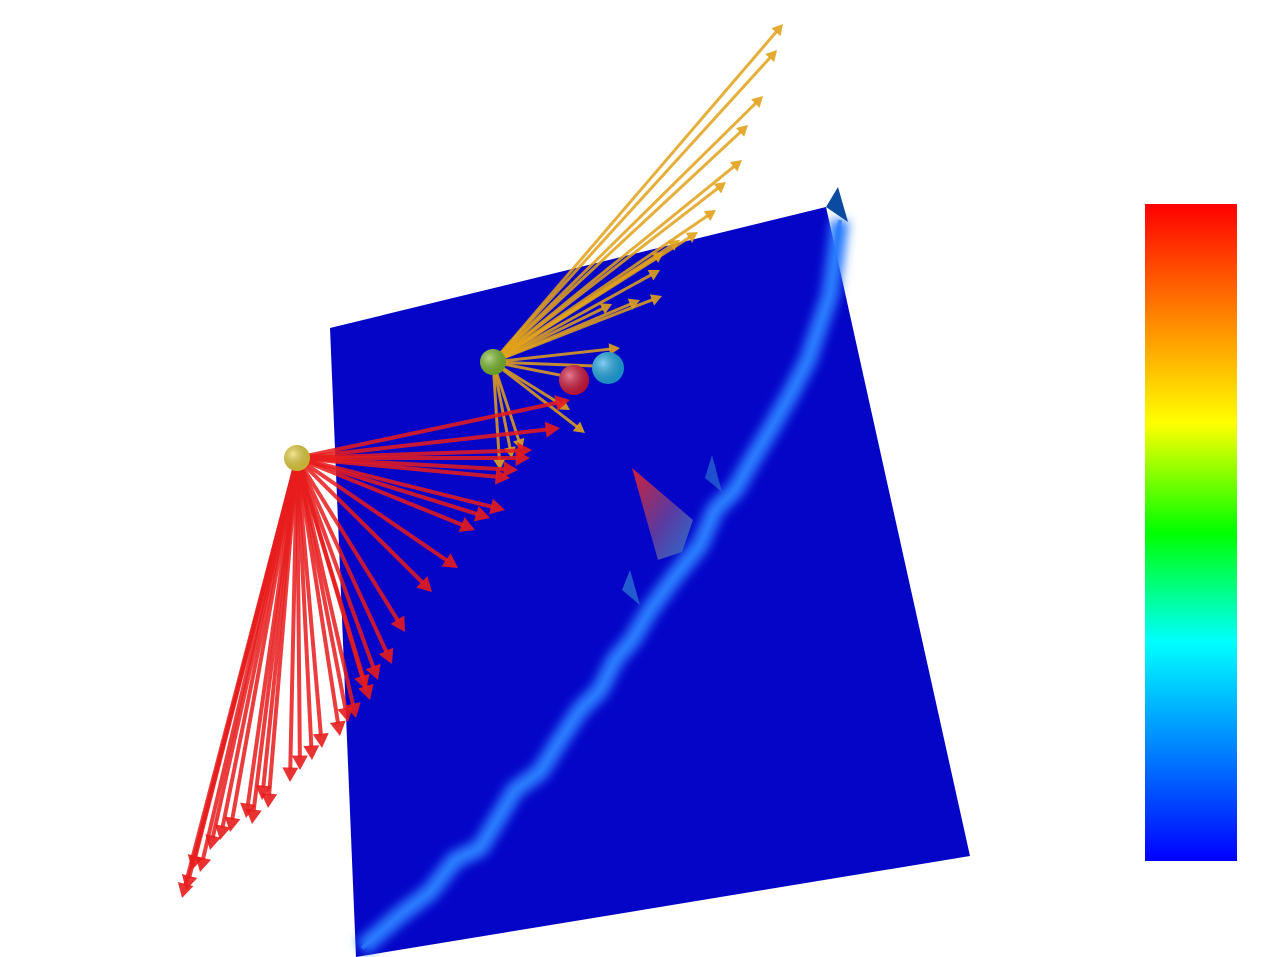 The height and width of the screenshot is (957, 1280). Describe the element at coordinates (608, 368) in the screenshot. I see `cyan-marker-shade` at that location.